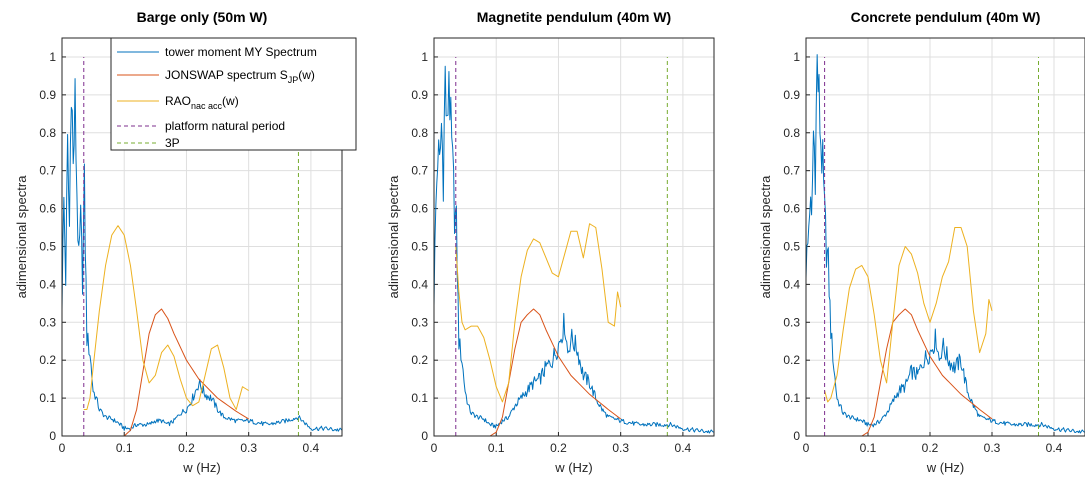  What do you see at coordinates (241, 52) in the screenshot?
I see `legend-label-spectrum: tower moment MY Spectrum` at bounding box center [241, 52].